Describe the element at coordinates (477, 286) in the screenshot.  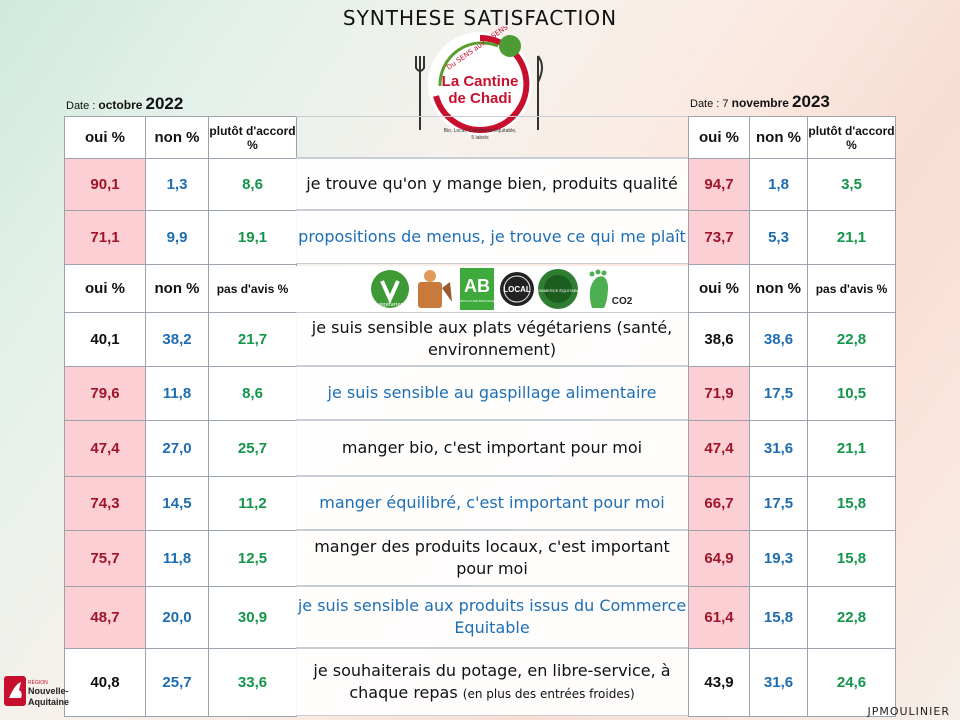
I see `svg-text: AB` at that location.